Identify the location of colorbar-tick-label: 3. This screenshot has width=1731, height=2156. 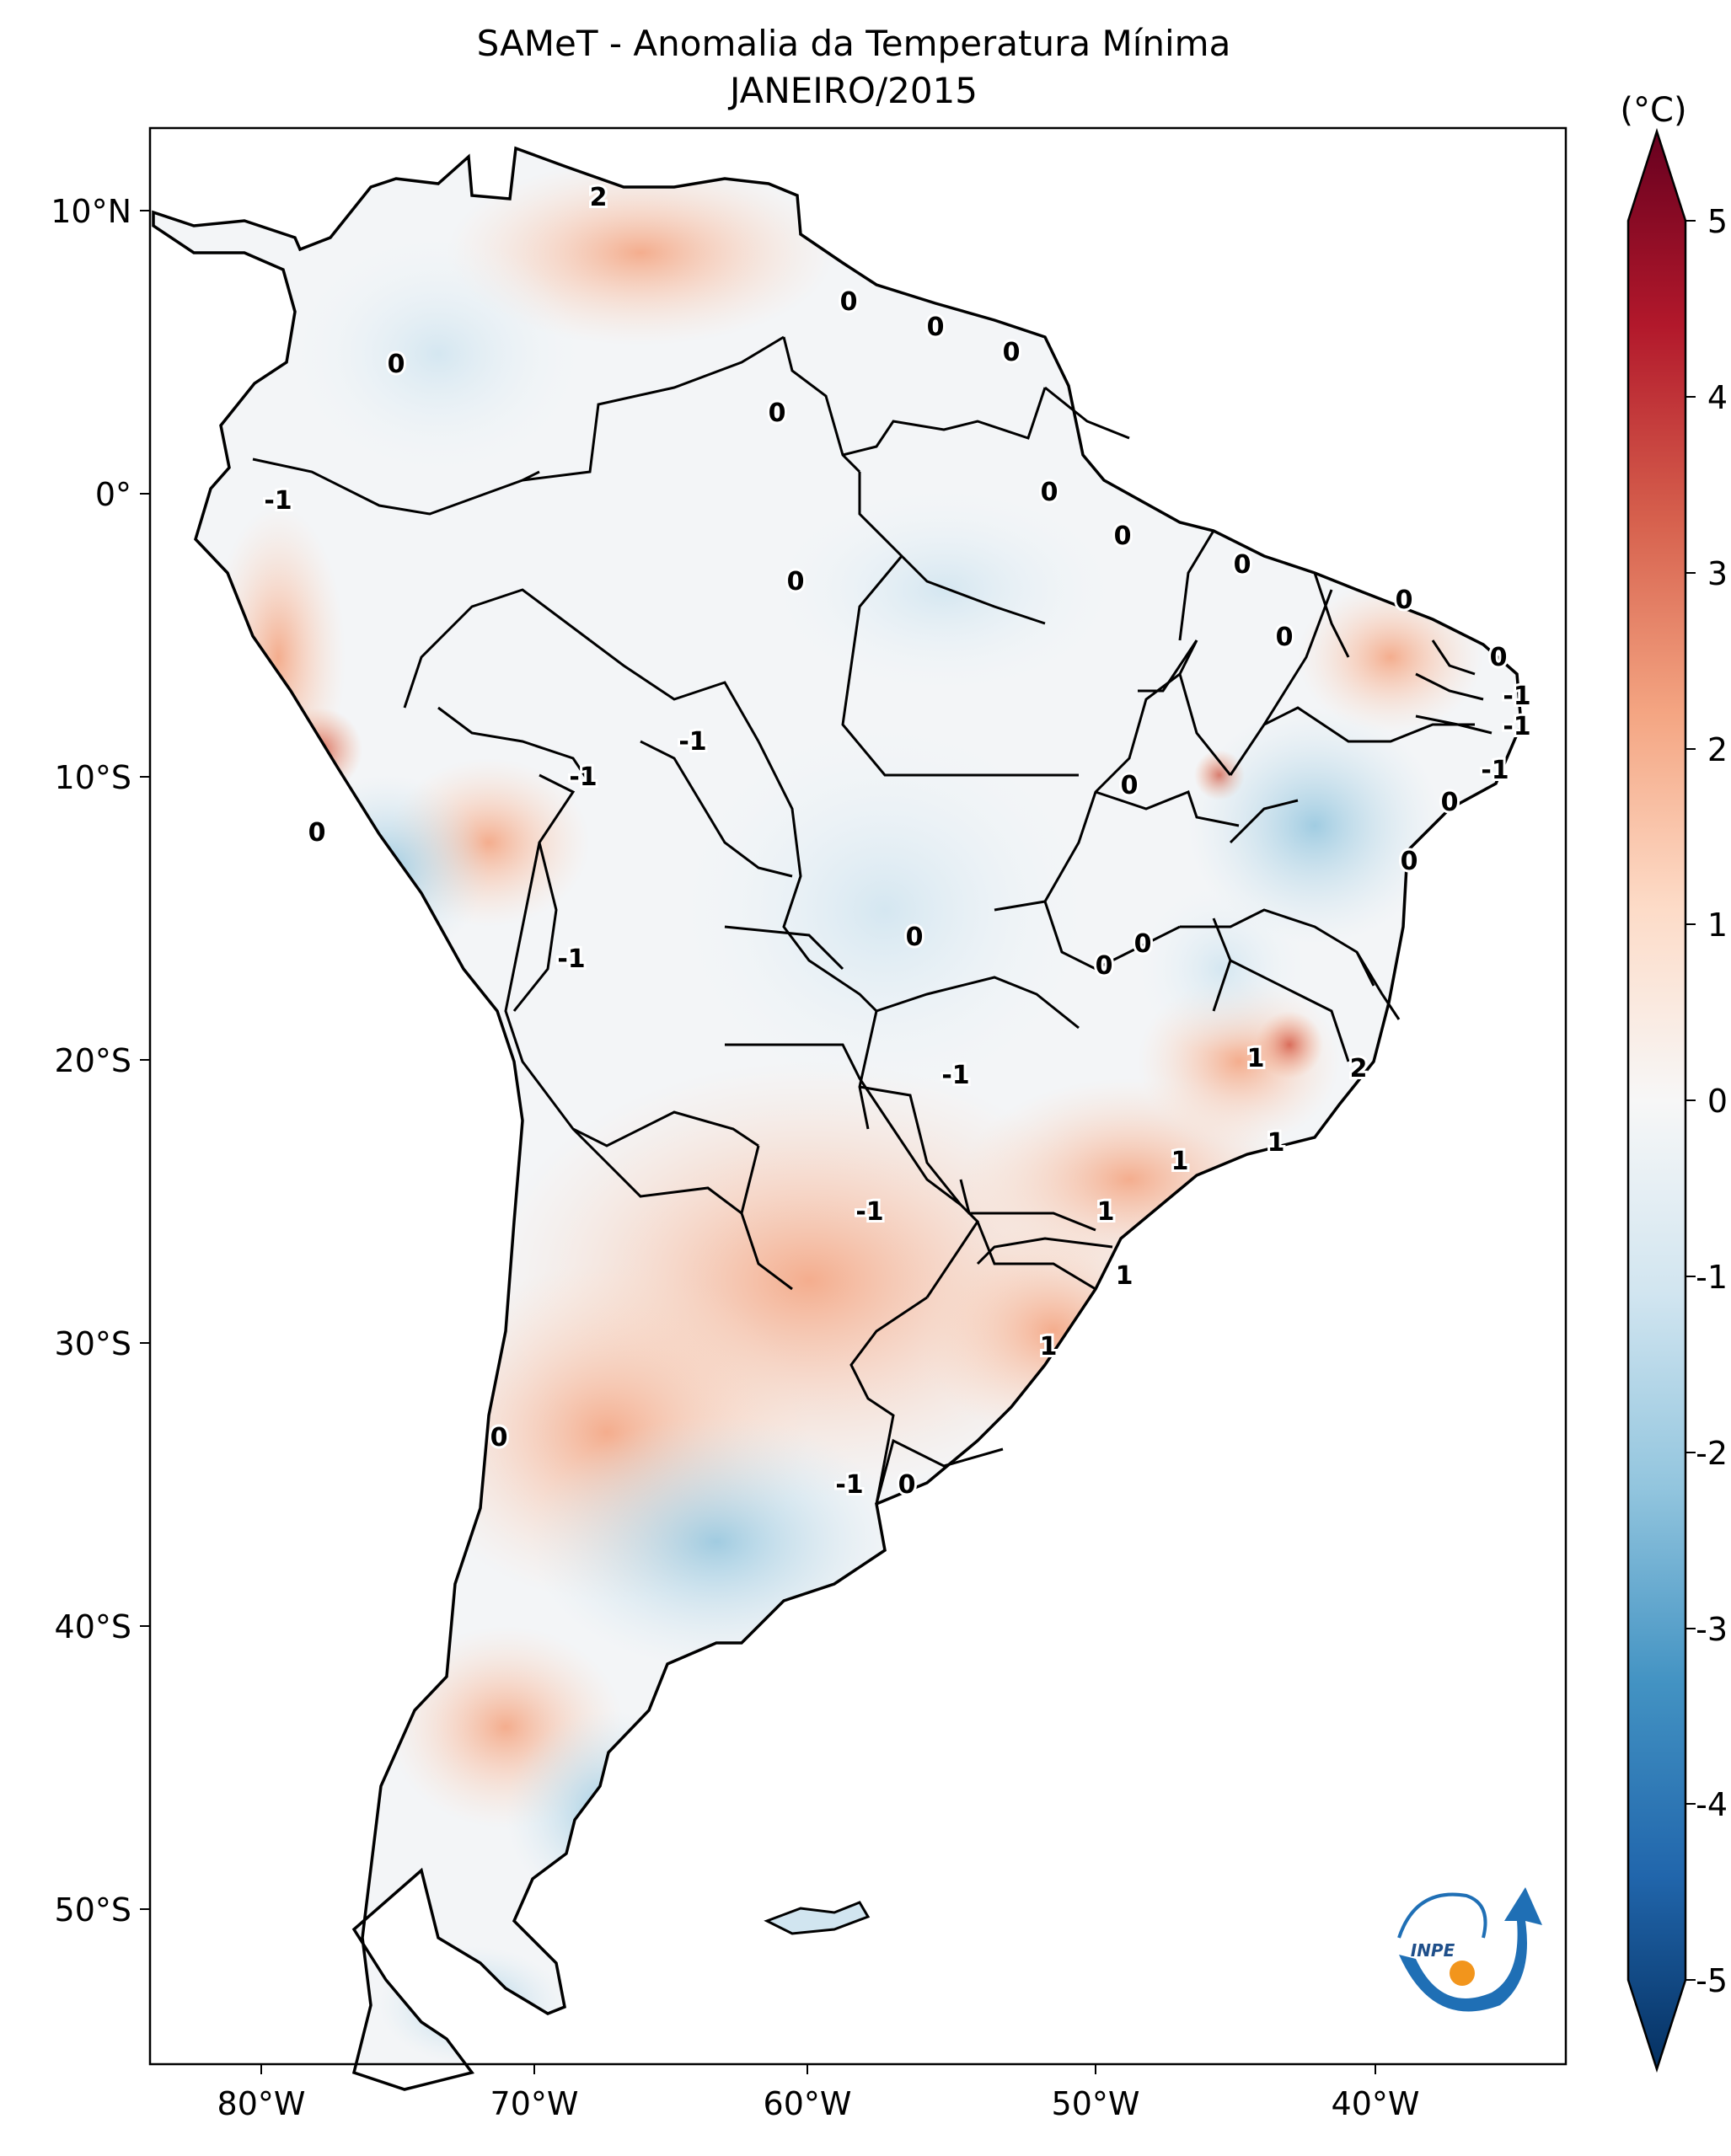
(1717, 573).